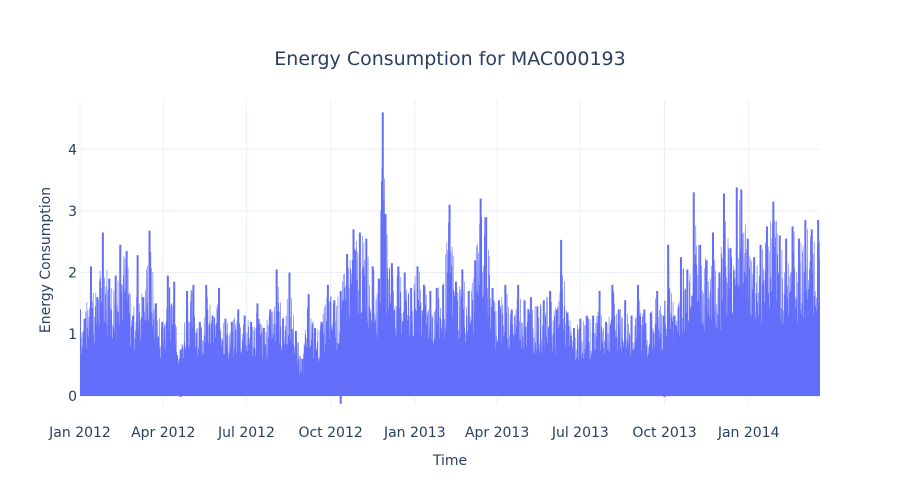 This screenshot has width=900, height=504. I want to click on y-tick-label: 3, so click(72, 212).